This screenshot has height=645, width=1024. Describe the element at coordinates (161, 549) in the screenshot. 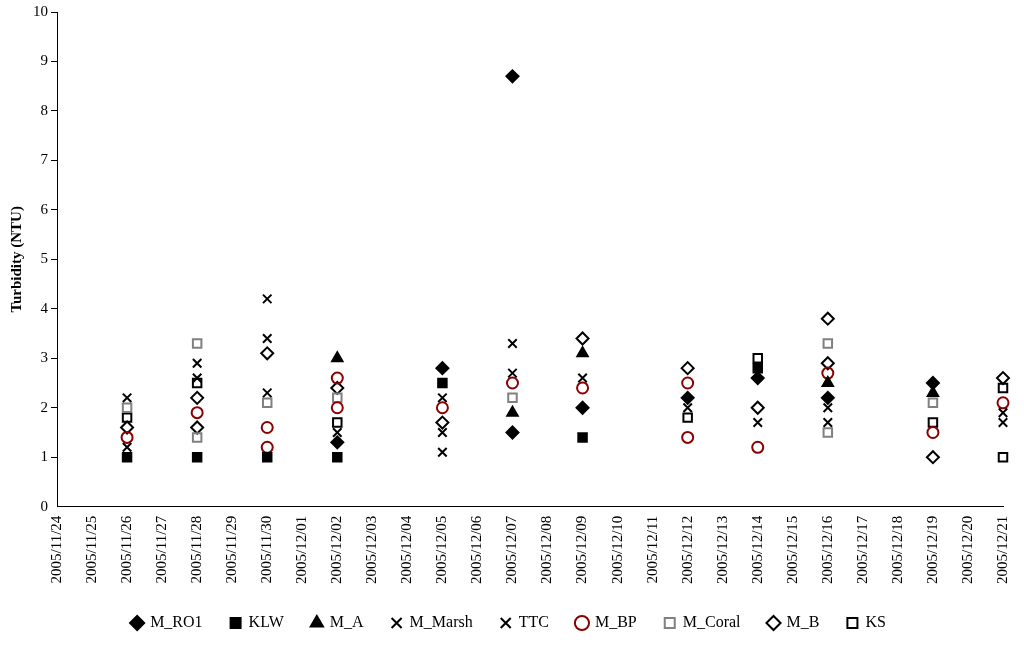

I see `x-tick-label: 2005/11/27` at that location.